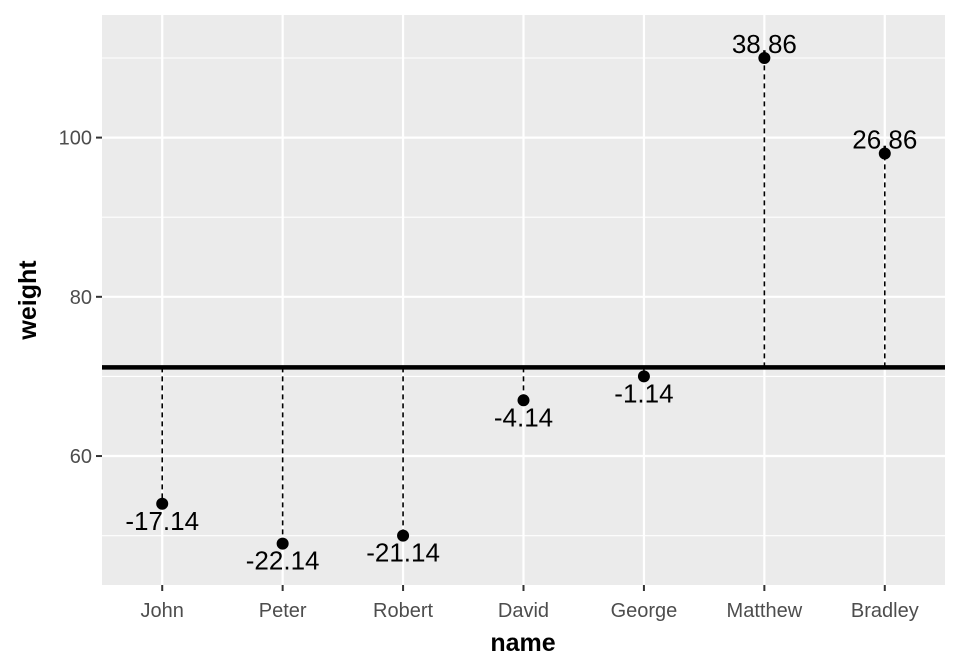 Image resolution: width=960 pixels, height=672 pixels. Describe the element at coordinates (283, 561) in the screenshot. I see `data-label: -22.14` at that location.